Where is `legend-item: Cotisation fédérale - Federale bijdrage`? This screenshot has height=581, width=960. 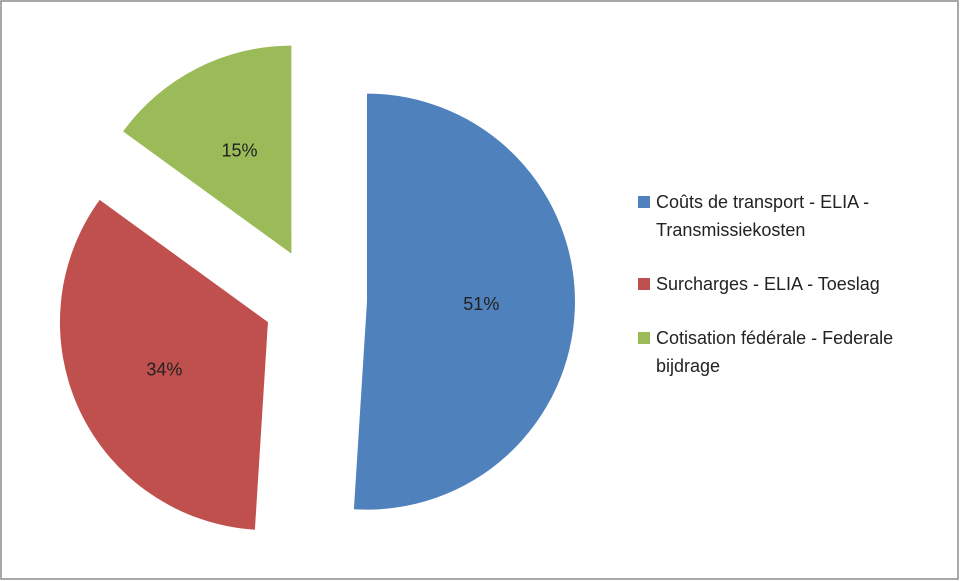 legend-item: Cotisation fédérale - Federale bijdrage is located at coordinates (788, 352).